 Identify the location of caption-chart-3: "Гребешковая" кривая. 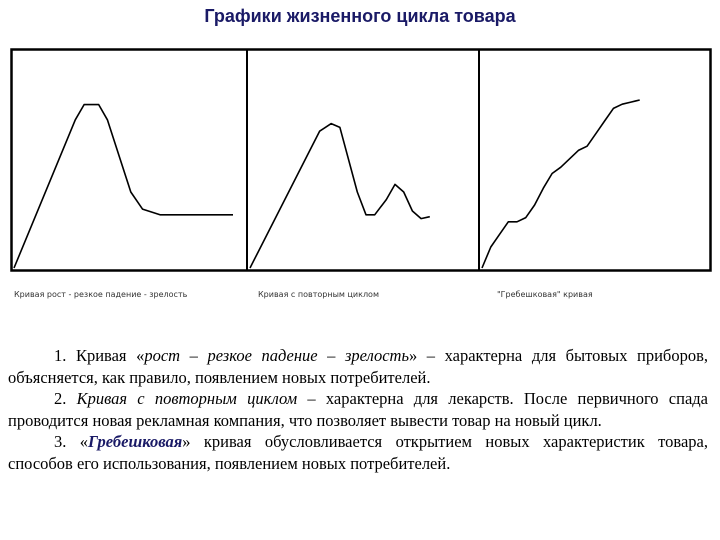
(545, 294).